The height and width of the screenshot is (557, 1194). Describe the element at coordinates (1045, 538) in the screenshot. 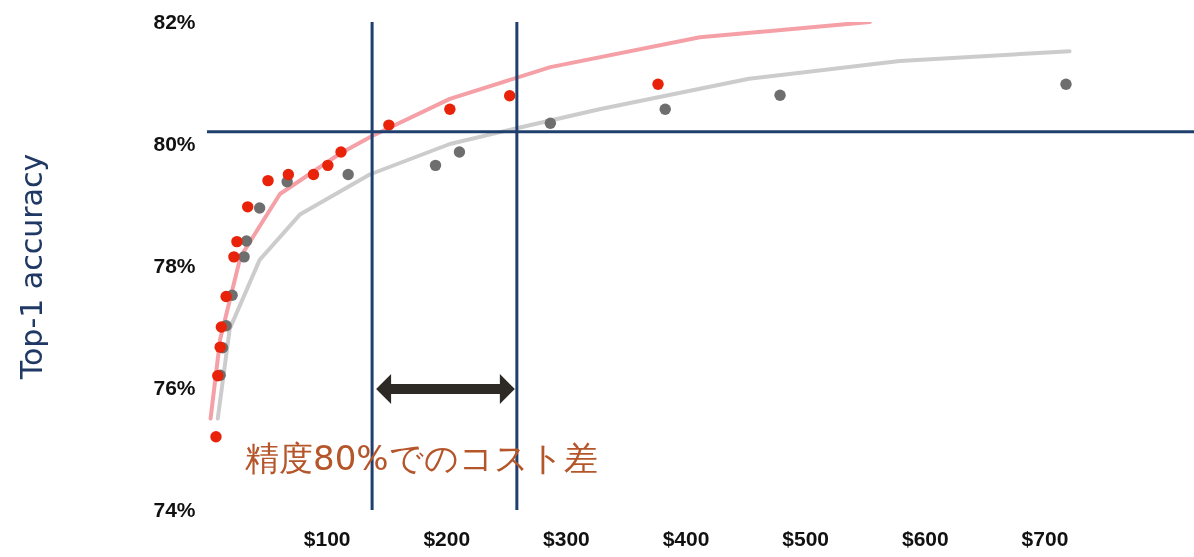

I see `x-tick-label: $700` at that location.